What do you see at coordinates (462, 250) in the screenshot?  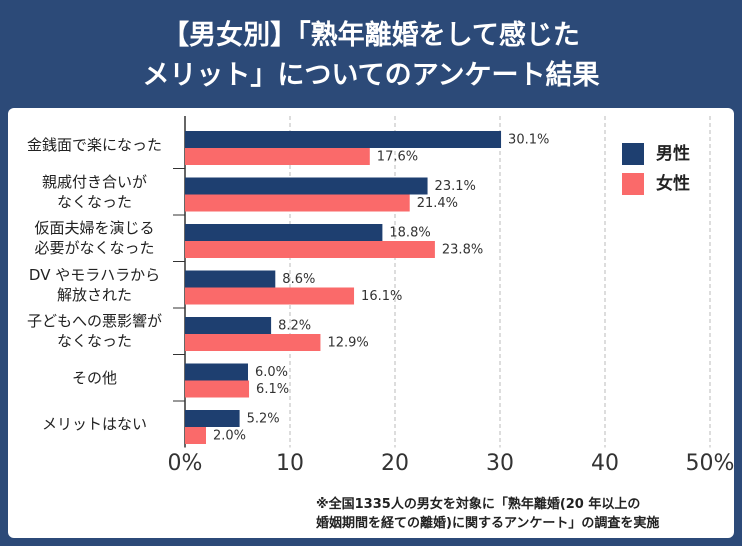 I see `value-label: 23.8%` at bounding box center [462, 250].